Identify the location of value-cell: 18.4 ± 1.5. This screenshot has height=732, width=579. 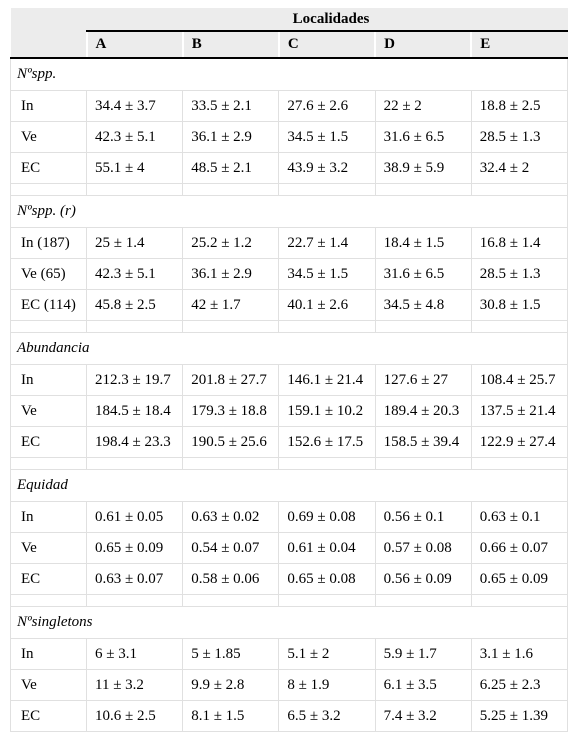
(423, 243).